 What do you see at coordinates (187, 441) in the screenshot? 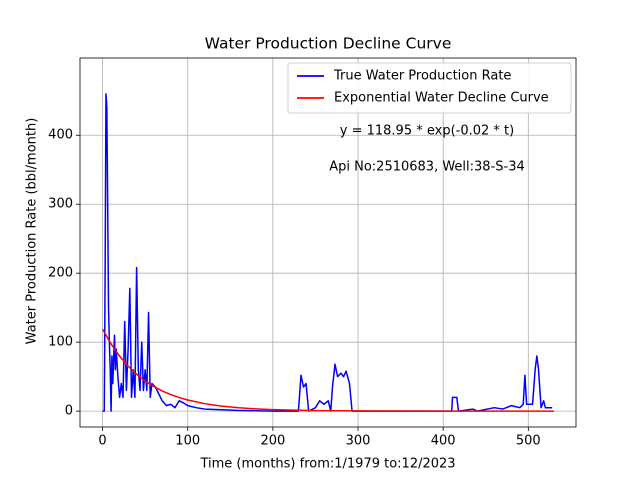
I see `x-tick-label: 100` at bounding box center [187, 441].